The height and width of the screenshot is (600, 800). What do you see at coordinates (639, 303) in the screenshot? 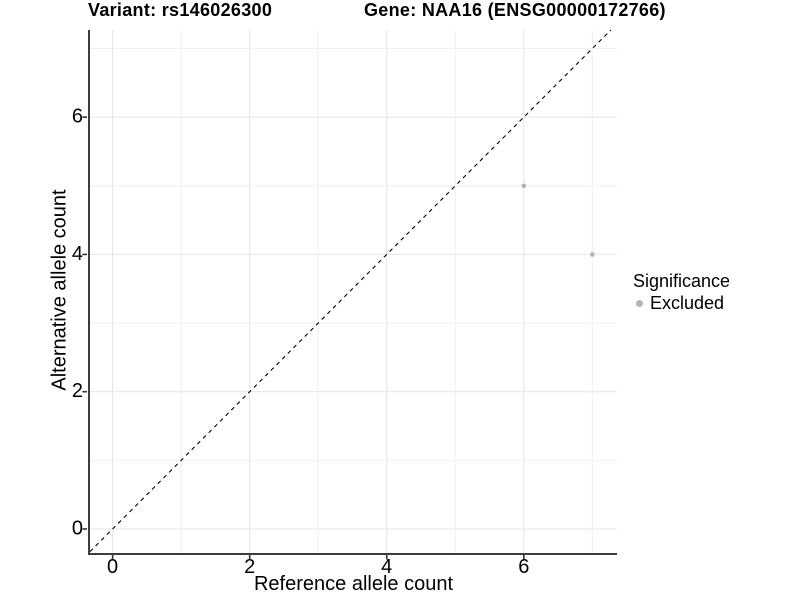
I see `legend-point-icon` at bounding box center [639, 303].